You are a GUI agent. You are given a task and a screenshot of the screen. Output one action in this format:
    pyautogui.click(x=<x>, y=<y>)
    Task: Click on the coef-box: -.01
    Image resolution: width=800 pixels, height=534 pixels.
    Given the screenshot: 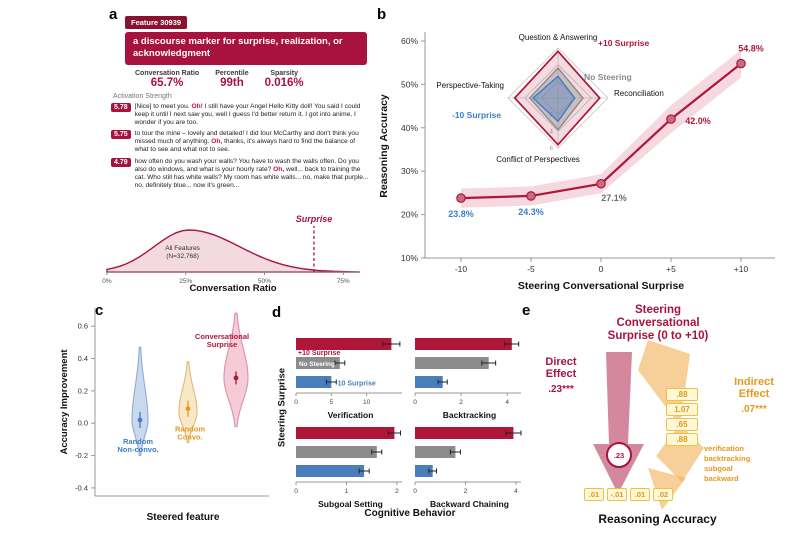 What is the action you would take?
    pyautogui.click(x=617, y=494)
    